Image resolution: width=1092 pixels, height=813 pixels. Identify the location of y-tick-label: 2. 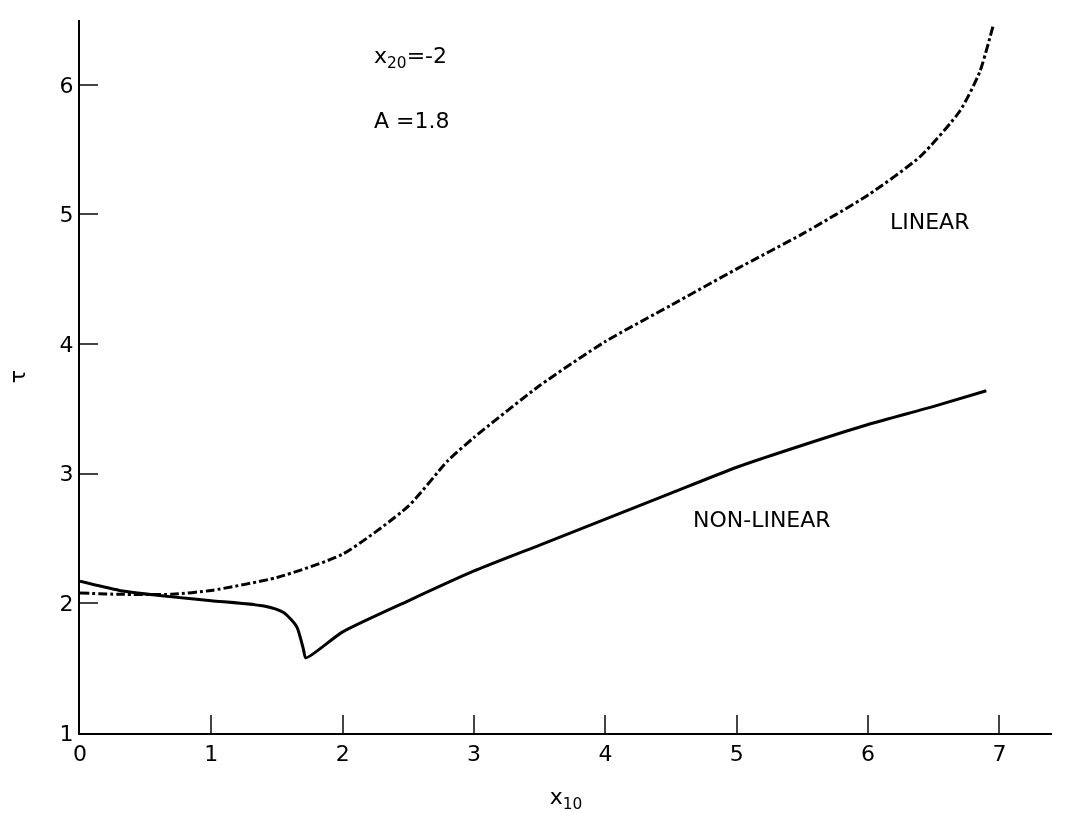
(66, 604).